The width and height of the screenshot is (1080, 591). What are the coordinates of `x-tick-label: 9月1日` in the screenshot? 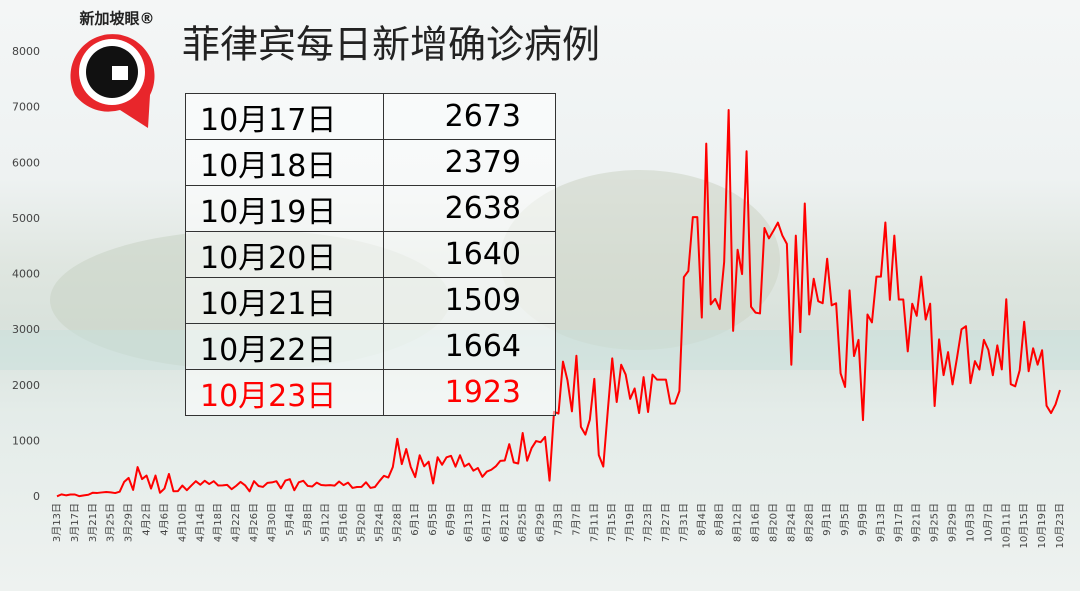 It's located at (827, 519).